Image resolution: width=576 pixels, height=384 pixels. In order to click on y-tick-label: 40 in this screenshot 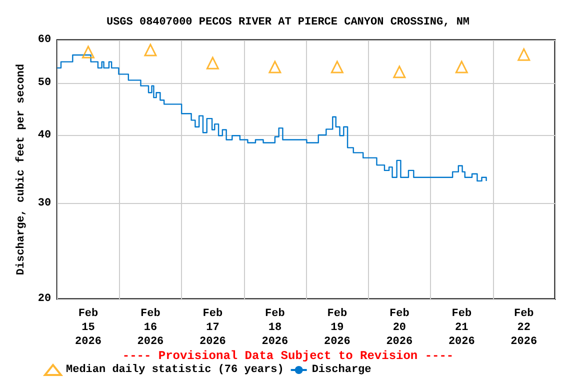, I will do `click(45, 136)`.